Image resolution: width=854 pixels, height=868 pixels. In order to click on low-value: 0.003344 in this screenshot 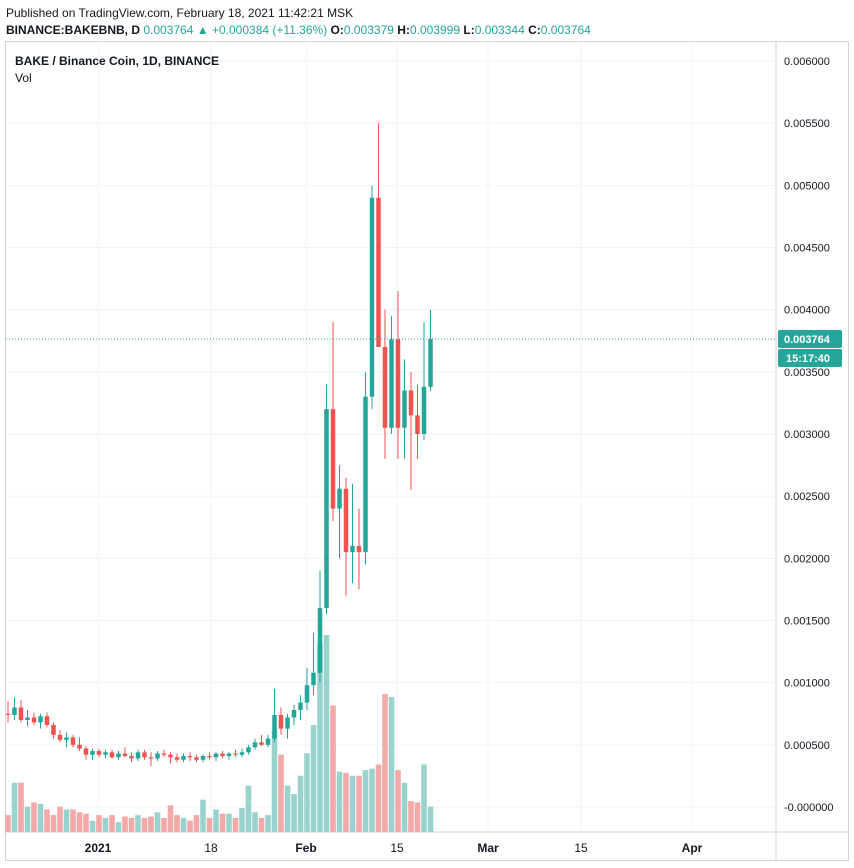, I will do `click(499, 30)`.